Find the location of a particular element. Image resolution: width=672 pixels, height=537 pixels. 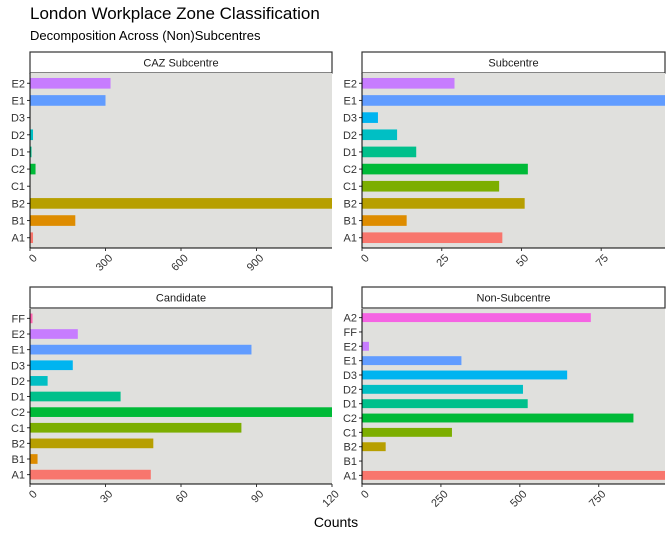

facet-strip-label: CAZ Subcentre is located at coordinates (180, 64).